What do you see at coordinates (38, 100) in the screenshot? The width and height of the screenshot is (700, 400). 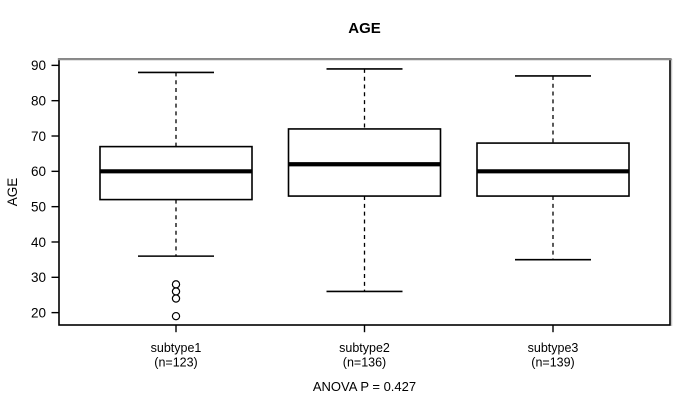 I see `y-tick-label: 80` at bounding box center [38, 100].